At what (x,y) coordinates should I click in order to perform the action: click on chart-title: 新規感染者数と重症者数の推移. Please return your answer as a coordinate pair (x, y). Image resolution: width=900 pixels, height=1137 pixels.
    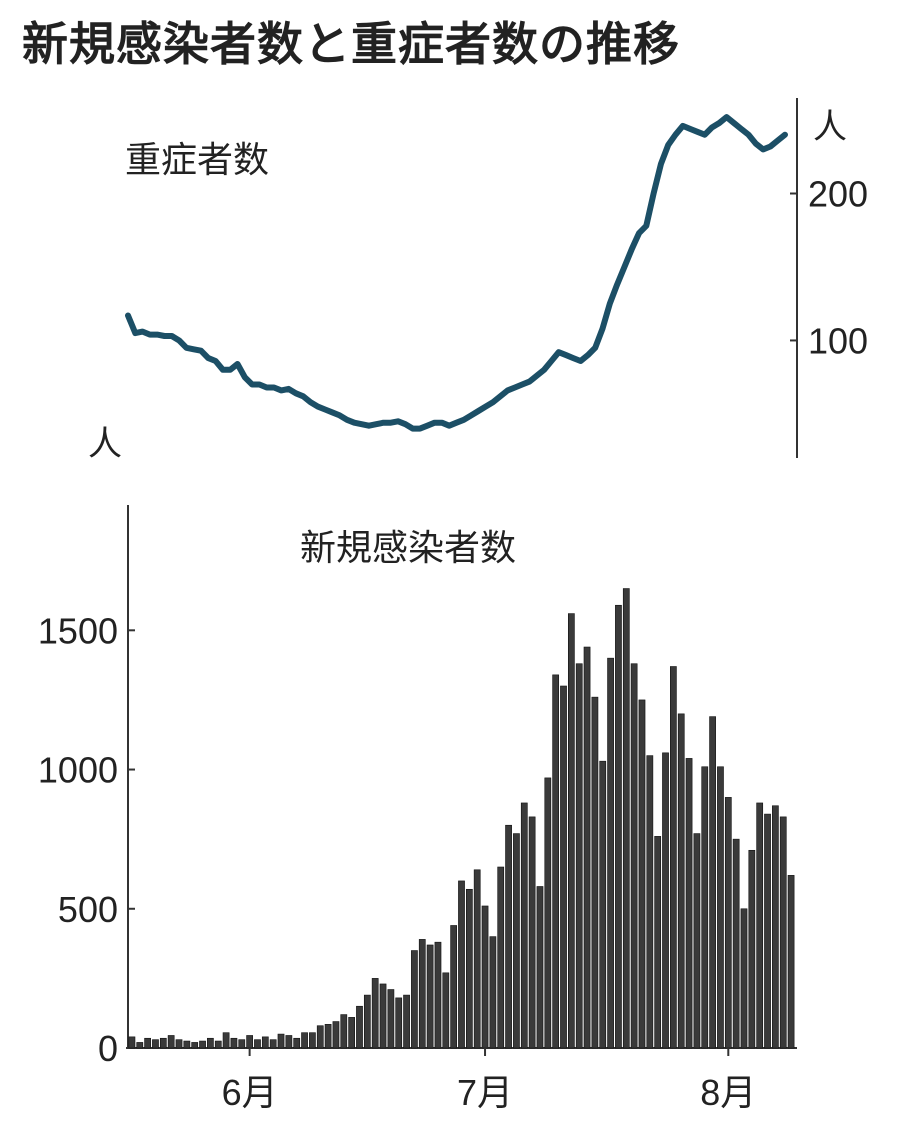
    Looking at the image, I should click on (351, 44).